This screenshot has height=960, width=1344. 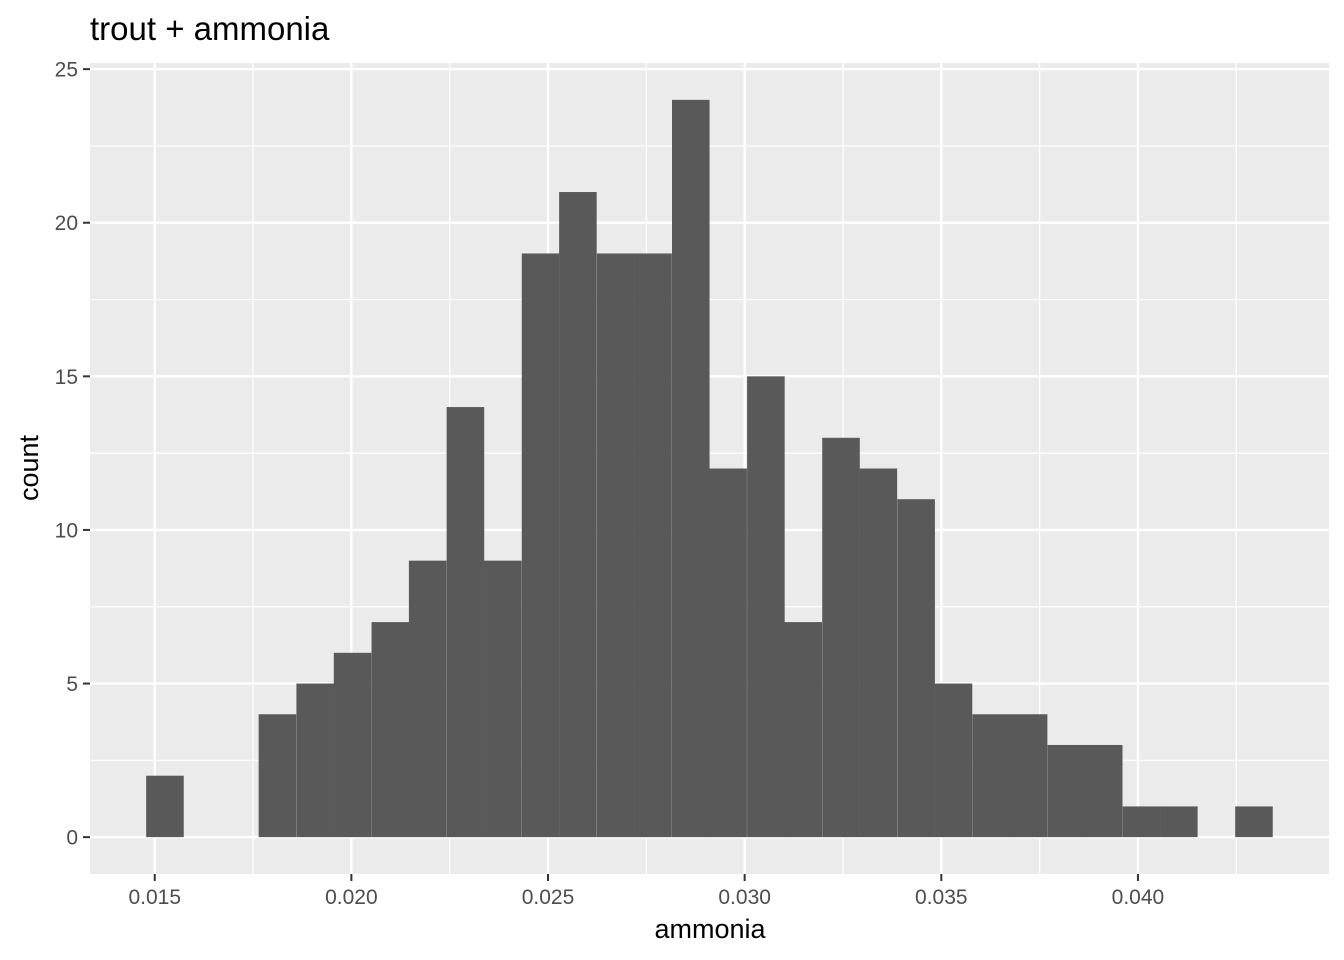 I want to click on y-axis-title: count, so click(x=29, y=467).